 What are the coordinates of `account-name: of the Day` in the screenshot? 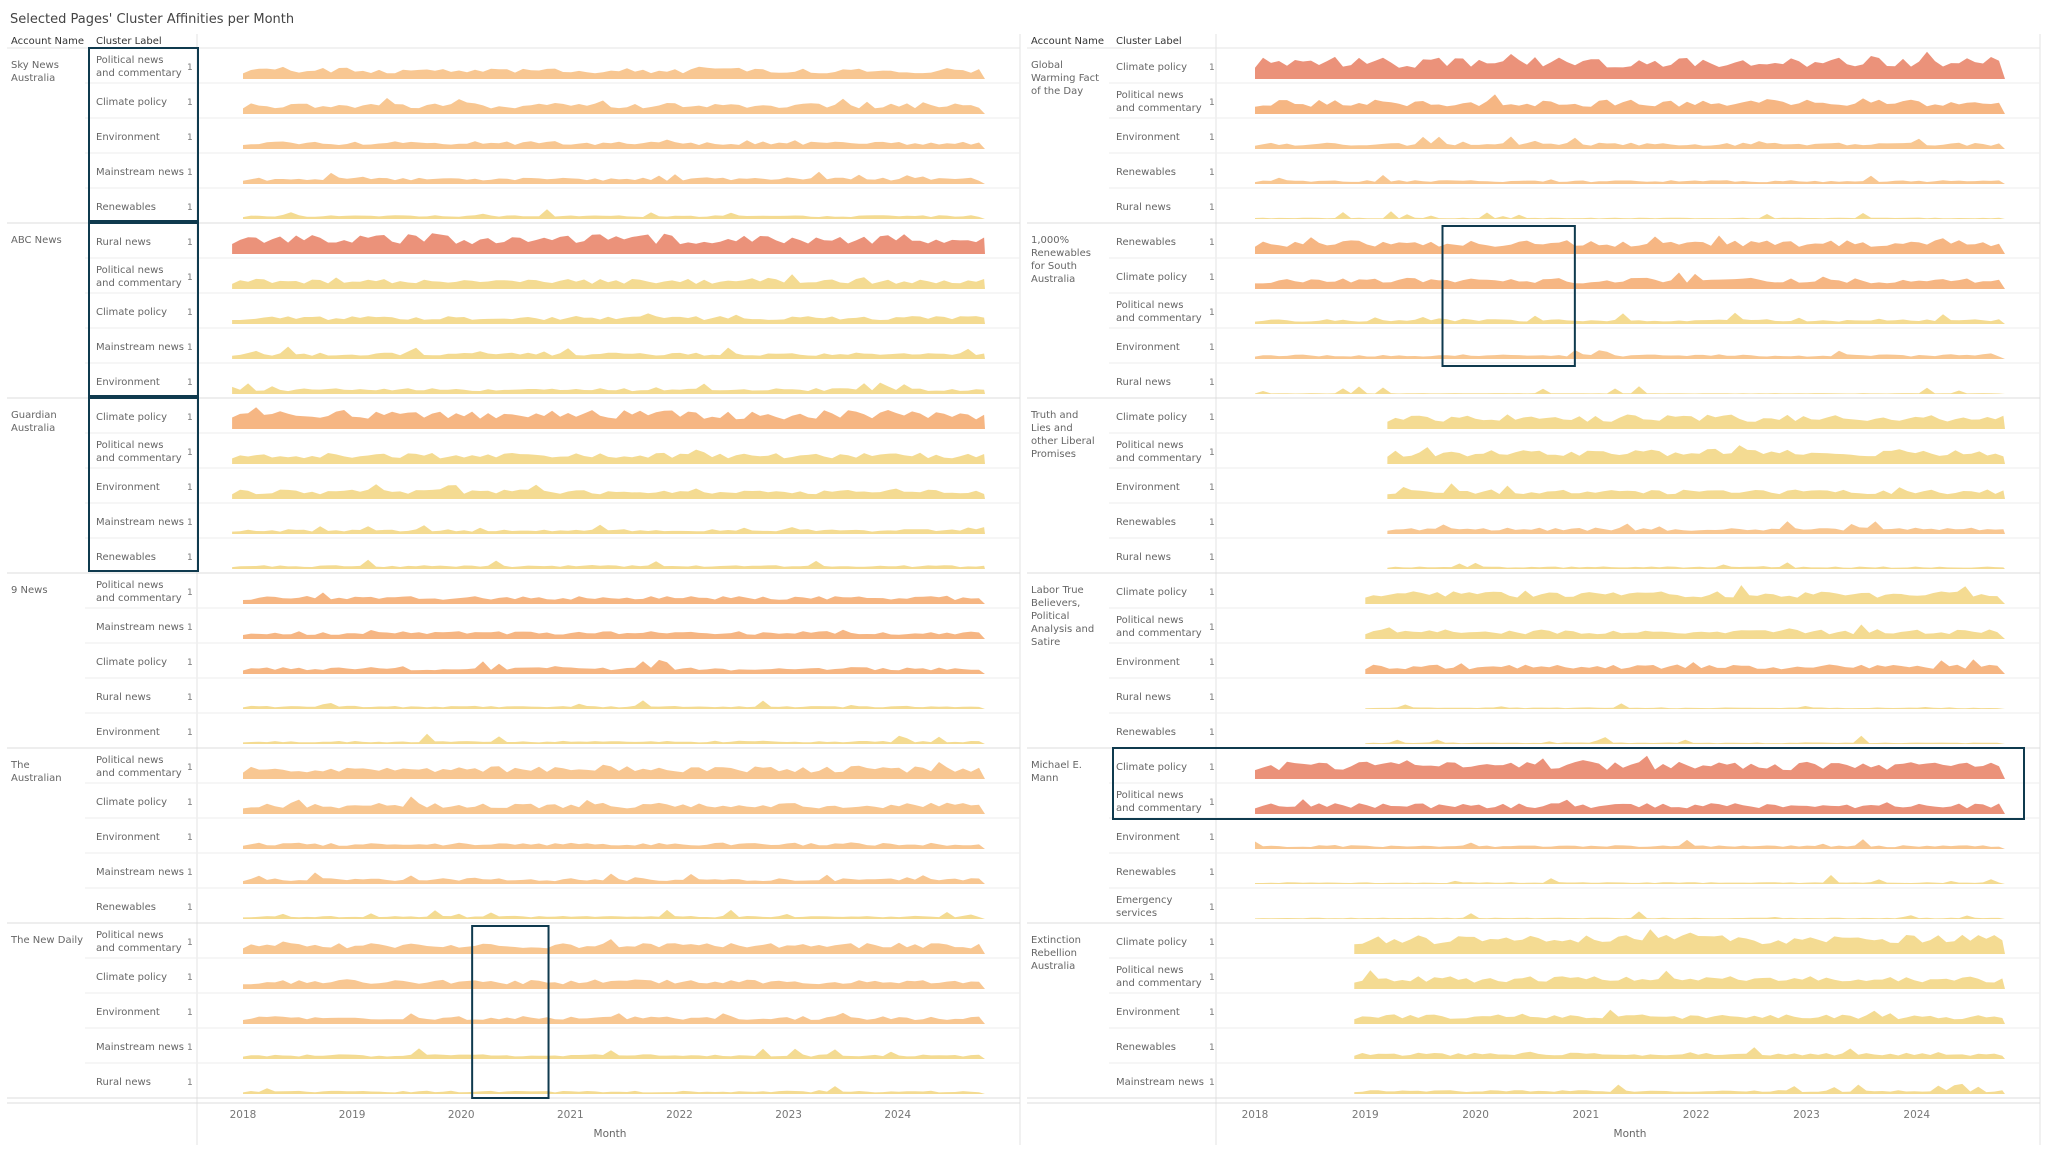 It's located at (1057, 91).